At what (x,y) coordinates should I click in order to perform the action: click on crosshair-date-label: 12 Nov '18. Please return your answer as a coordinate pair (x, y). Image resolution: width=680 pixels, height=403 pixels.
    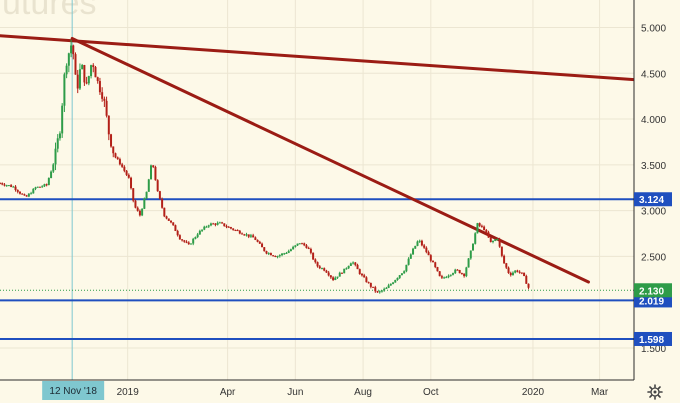
    Looking at the image, I should click on (73, 390).